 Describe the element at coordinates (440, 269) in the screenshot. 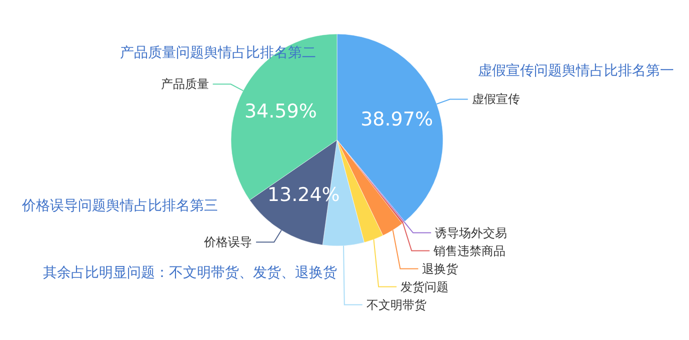

I see `slice-label: 退换货` at that location.